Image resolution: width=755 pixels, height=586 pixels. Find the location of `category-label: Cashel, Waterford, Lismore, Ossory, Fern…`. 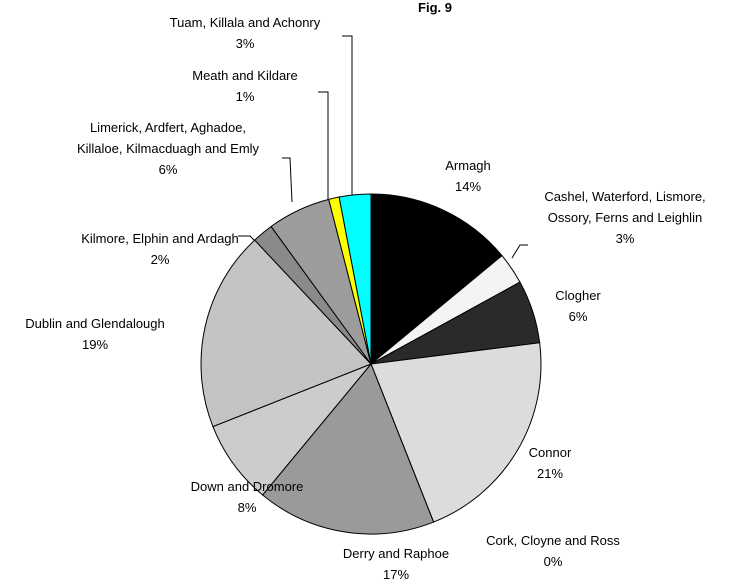

category-label: Cashel, Waterford, Lismore, Ossory, Fern… is located at coordinates (625, 207).